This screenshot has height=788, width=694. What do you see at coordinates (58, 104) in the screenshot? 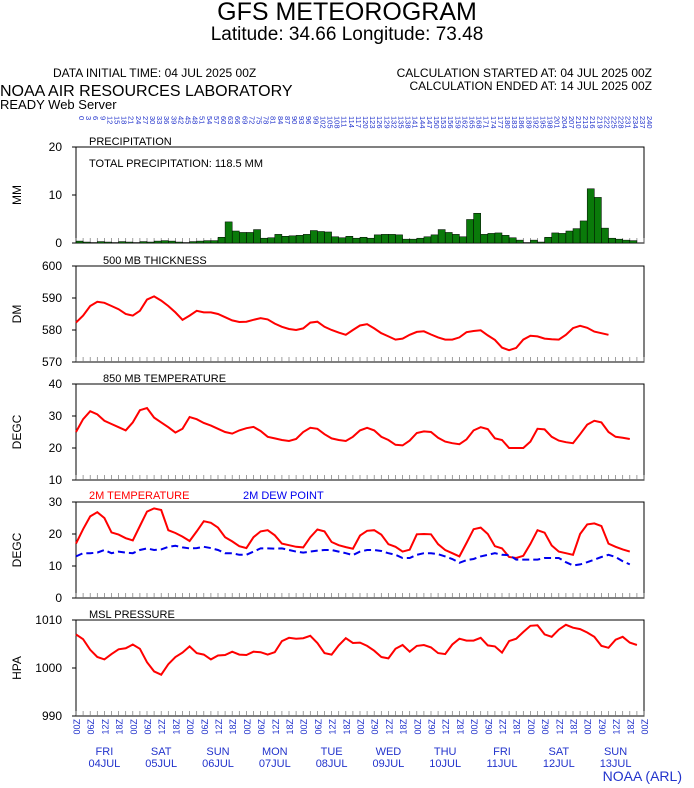
I see `server-name: READY Web Server` at bounding box center [58, 104].